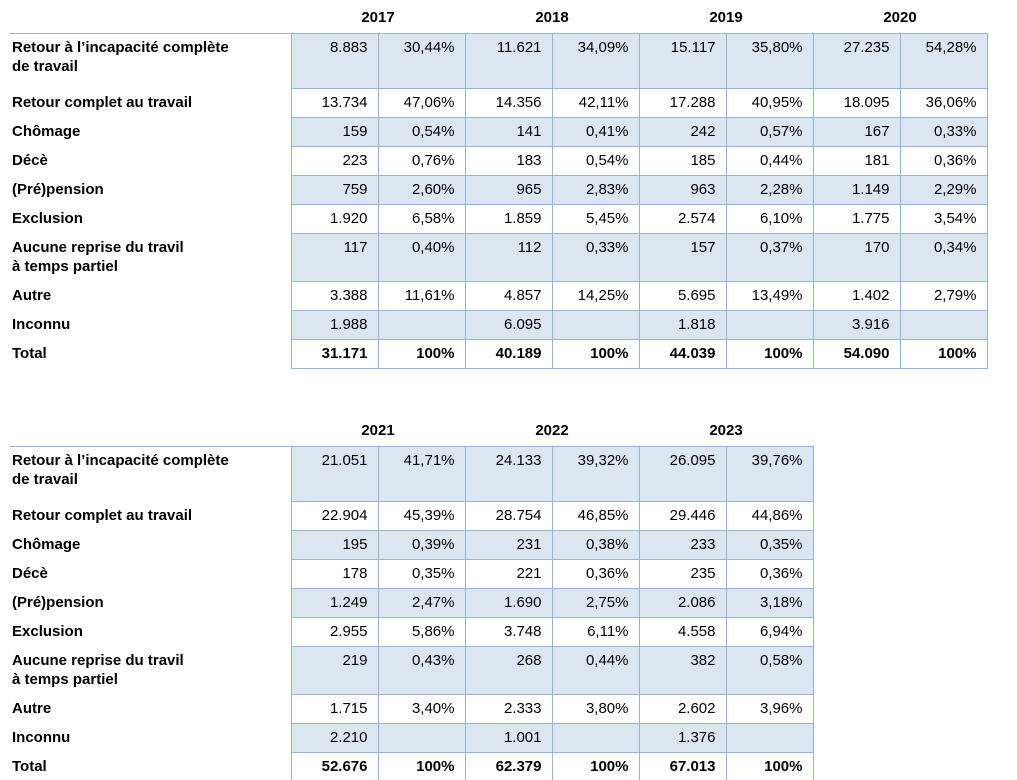 This screenshot has height=780, width=1017. What do you see at coordinates (595, 296) in the screenshot?
I see `percent-cell: 14,25%` at bounding box center [595, 296].